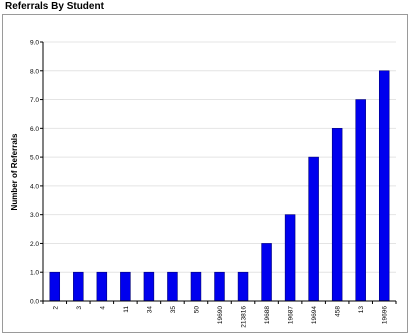  I want to click on y-tick-label: 4.0, so click(34, 186).